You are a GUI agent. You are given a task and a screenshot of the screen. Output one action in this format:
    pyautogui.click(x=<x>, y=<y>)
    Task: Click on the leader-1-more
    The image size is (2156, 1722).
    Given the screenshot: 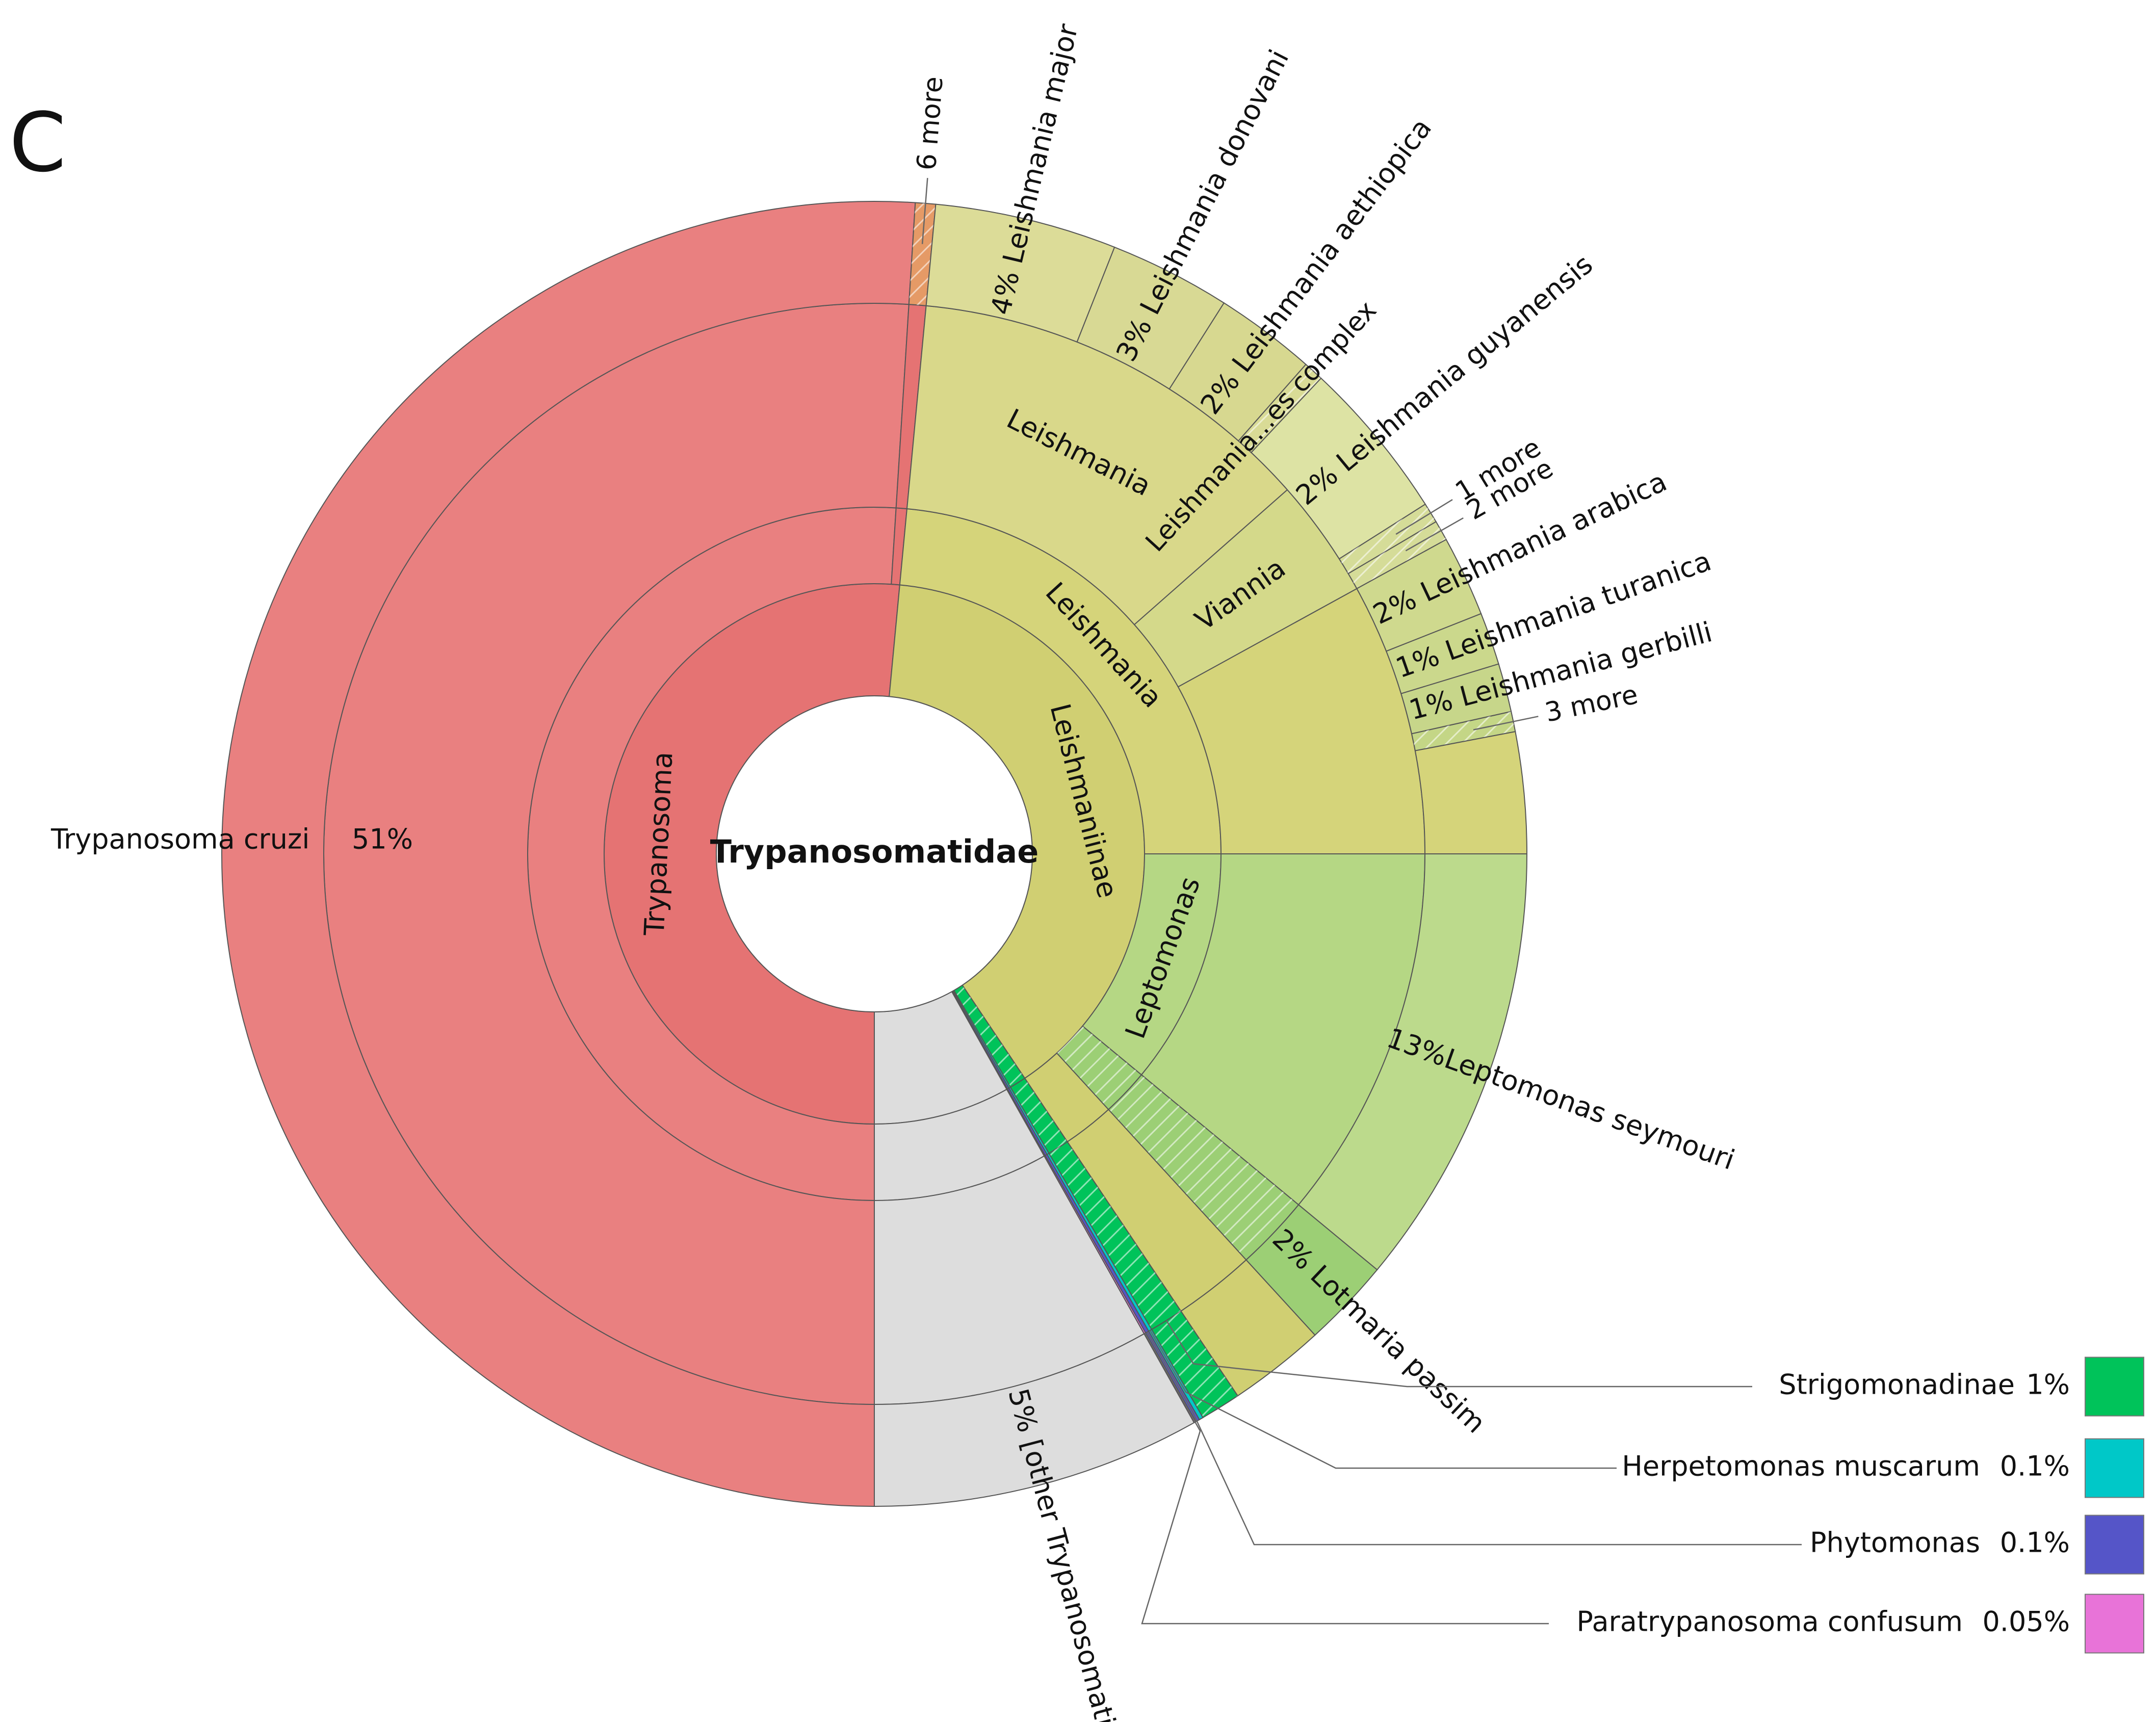 What is the action you would take?
    pyautogui.click(x=1424, y=517)
    